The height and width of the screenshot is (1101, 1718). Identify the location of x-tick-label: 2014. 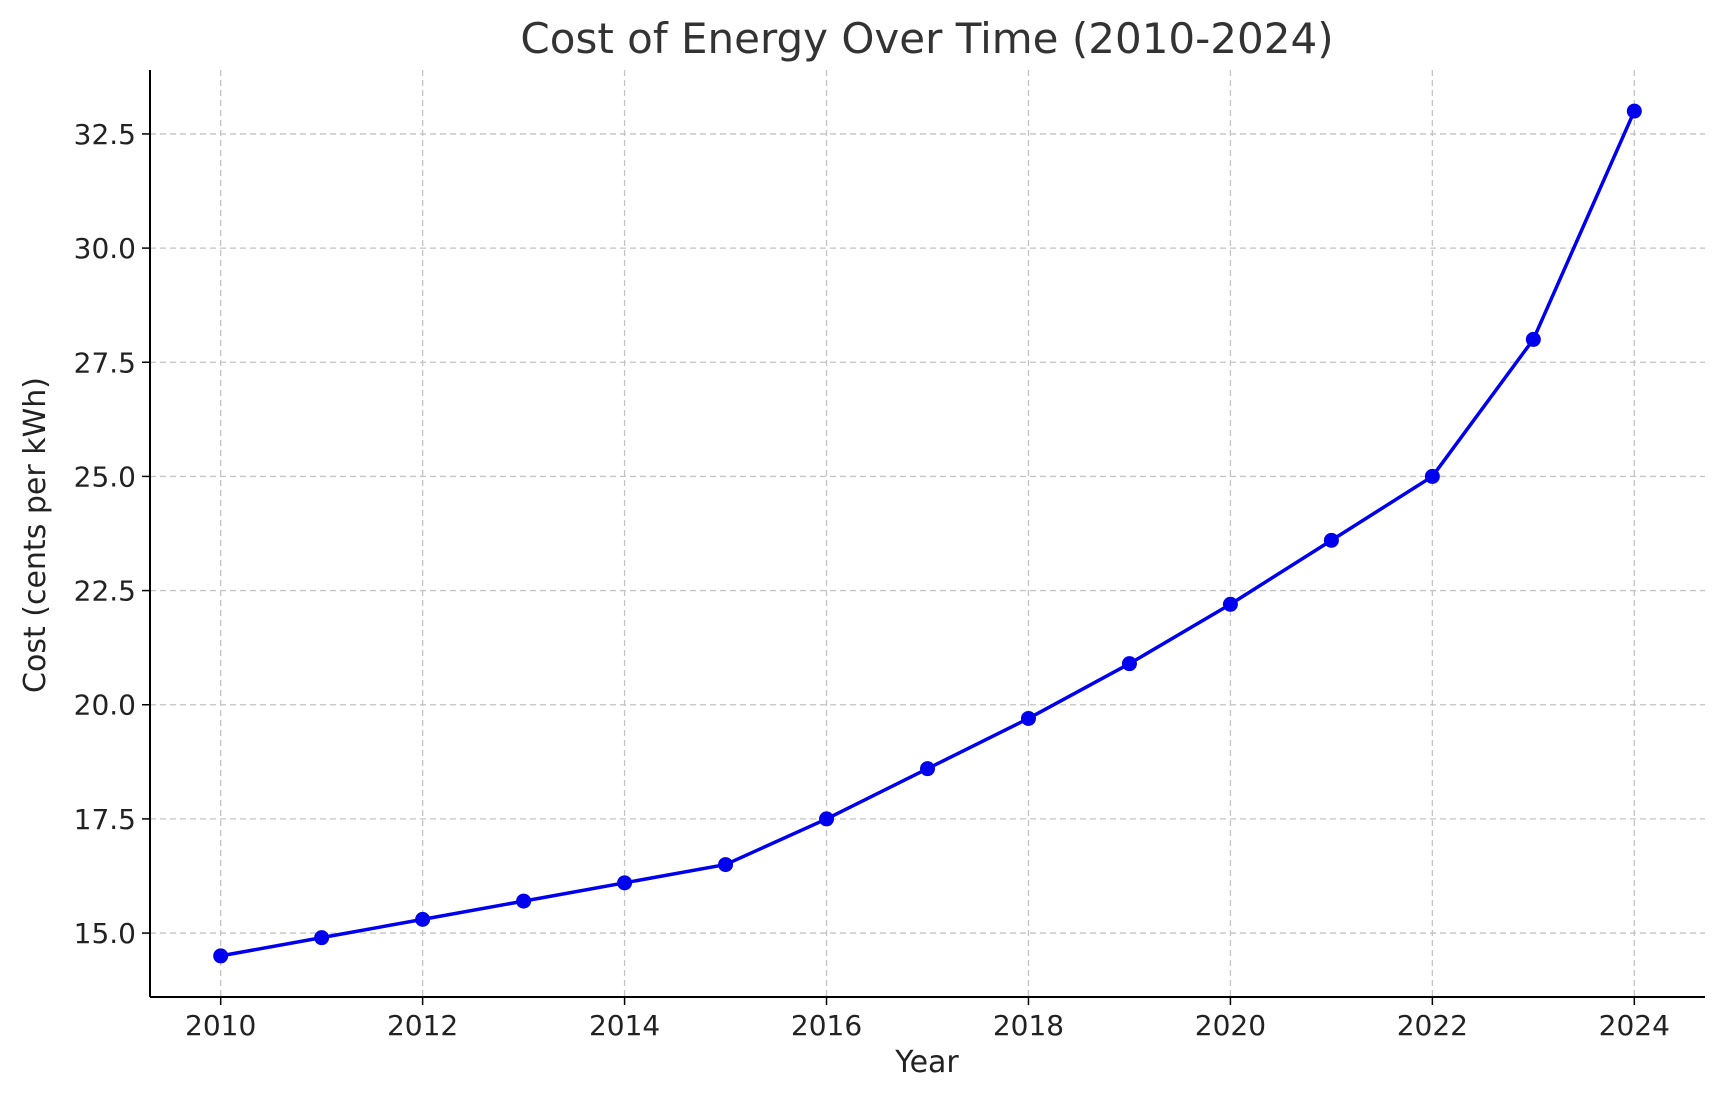
(624, 1025).